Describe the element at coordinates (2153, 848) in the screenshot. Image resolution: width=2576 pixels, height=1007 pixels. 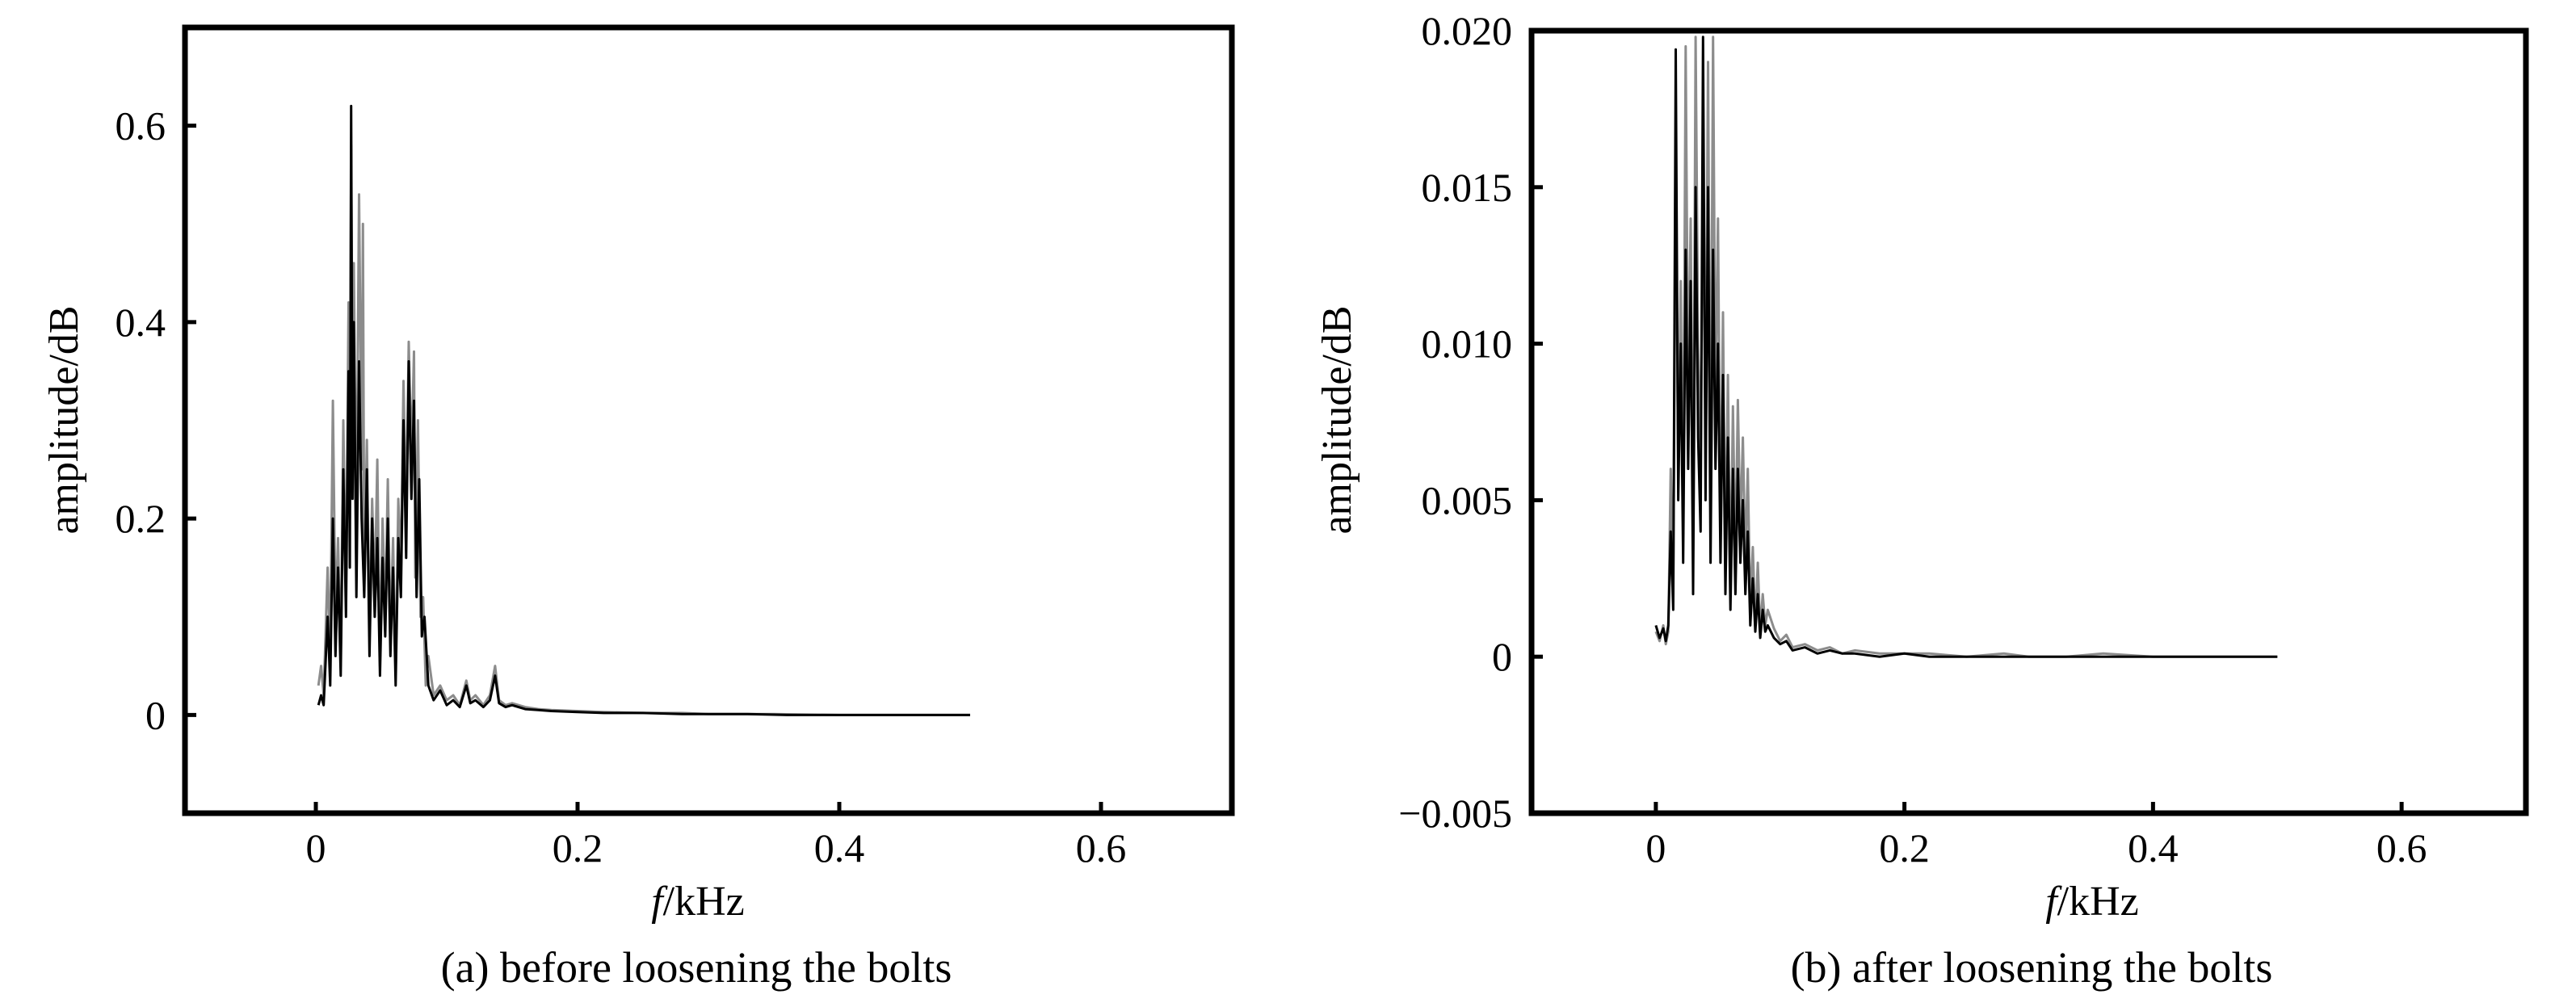
I see `x-tick-label-b-2: 0.4` at that location.